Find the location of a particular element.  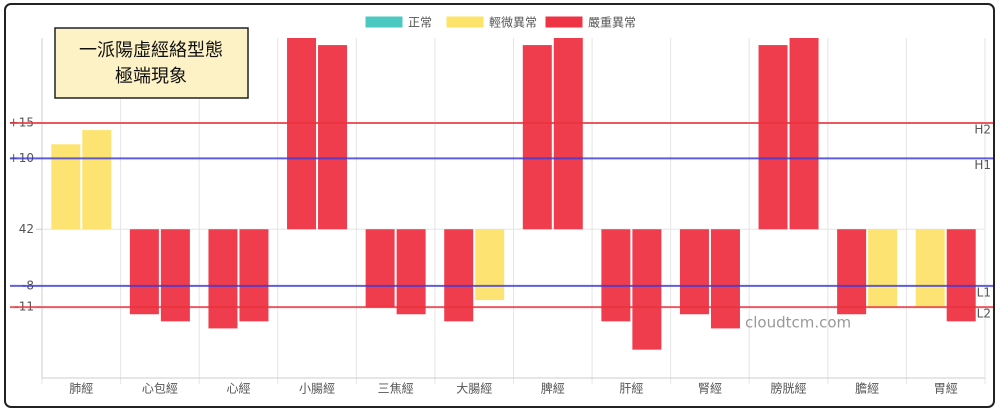

legend-label: 嚴重異常 is located at coordinates (612, 23).